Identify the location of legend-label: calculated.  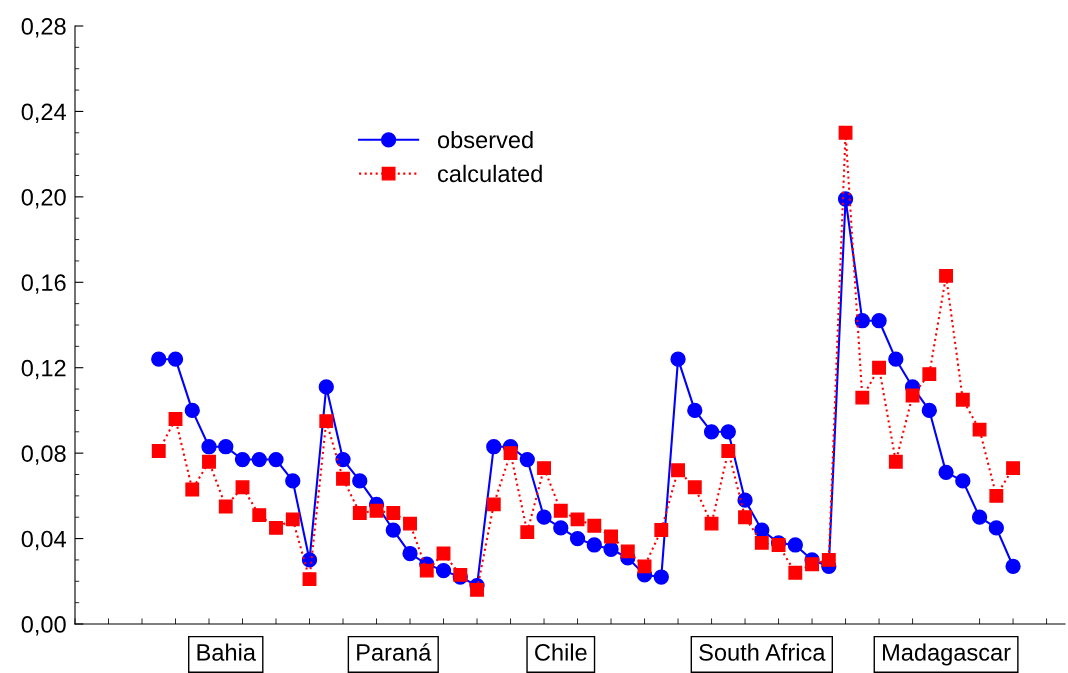
(490, 173).